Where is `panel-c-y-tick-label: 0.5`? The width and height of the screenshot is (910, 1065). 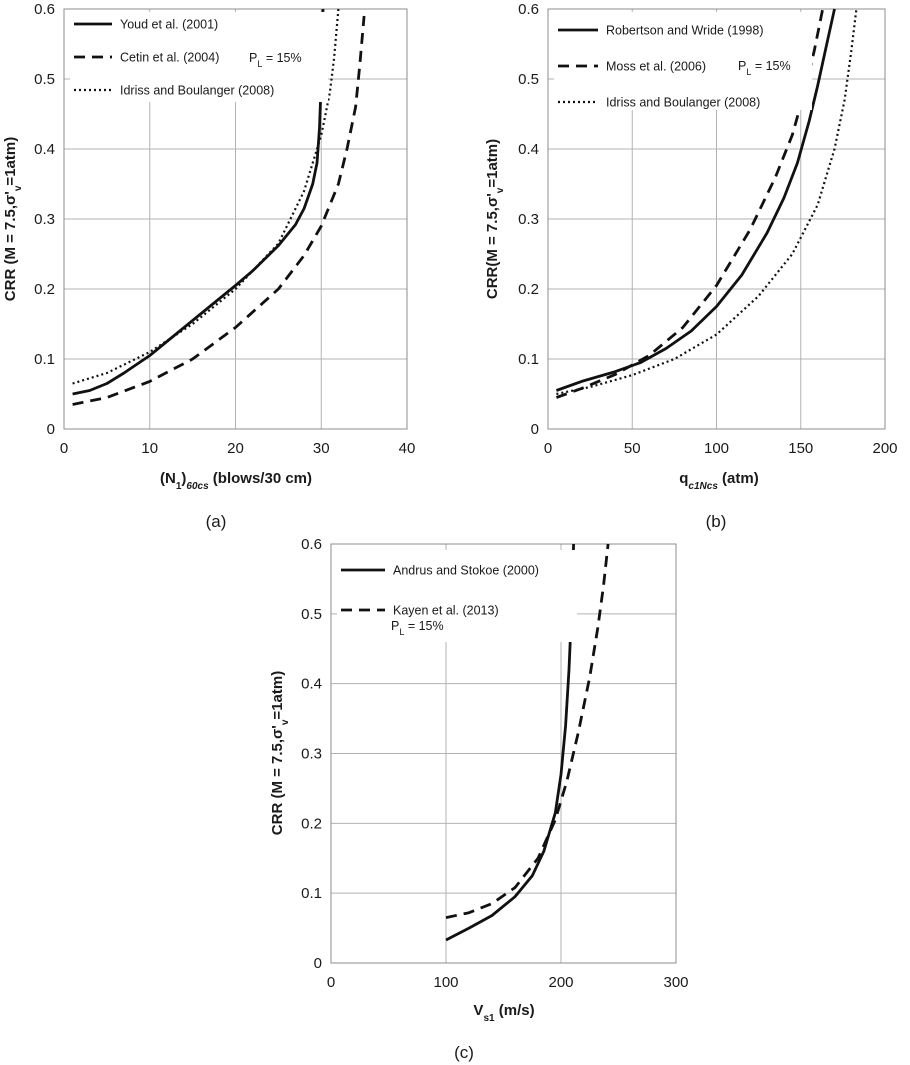 panel-c-y-tick-label: 0.5 is located at coordinates (311, 614).